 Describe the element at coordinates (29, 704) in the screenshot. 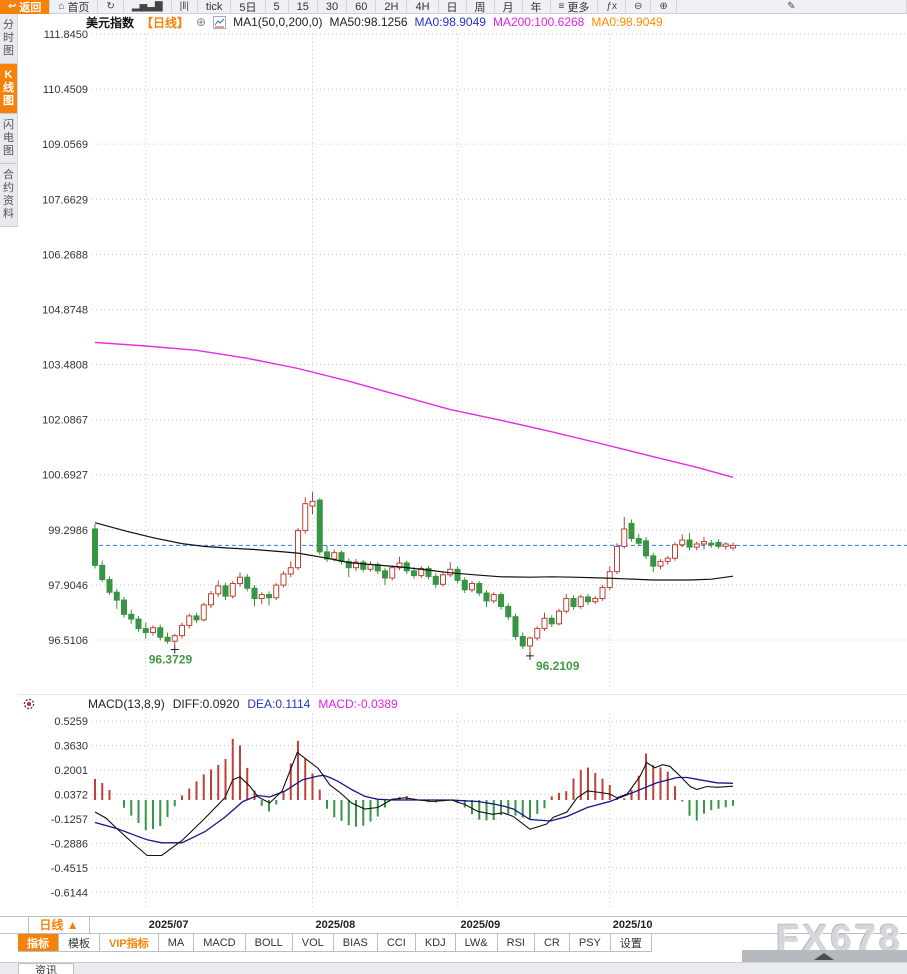

I see `indicator-settings-icon` at that location.